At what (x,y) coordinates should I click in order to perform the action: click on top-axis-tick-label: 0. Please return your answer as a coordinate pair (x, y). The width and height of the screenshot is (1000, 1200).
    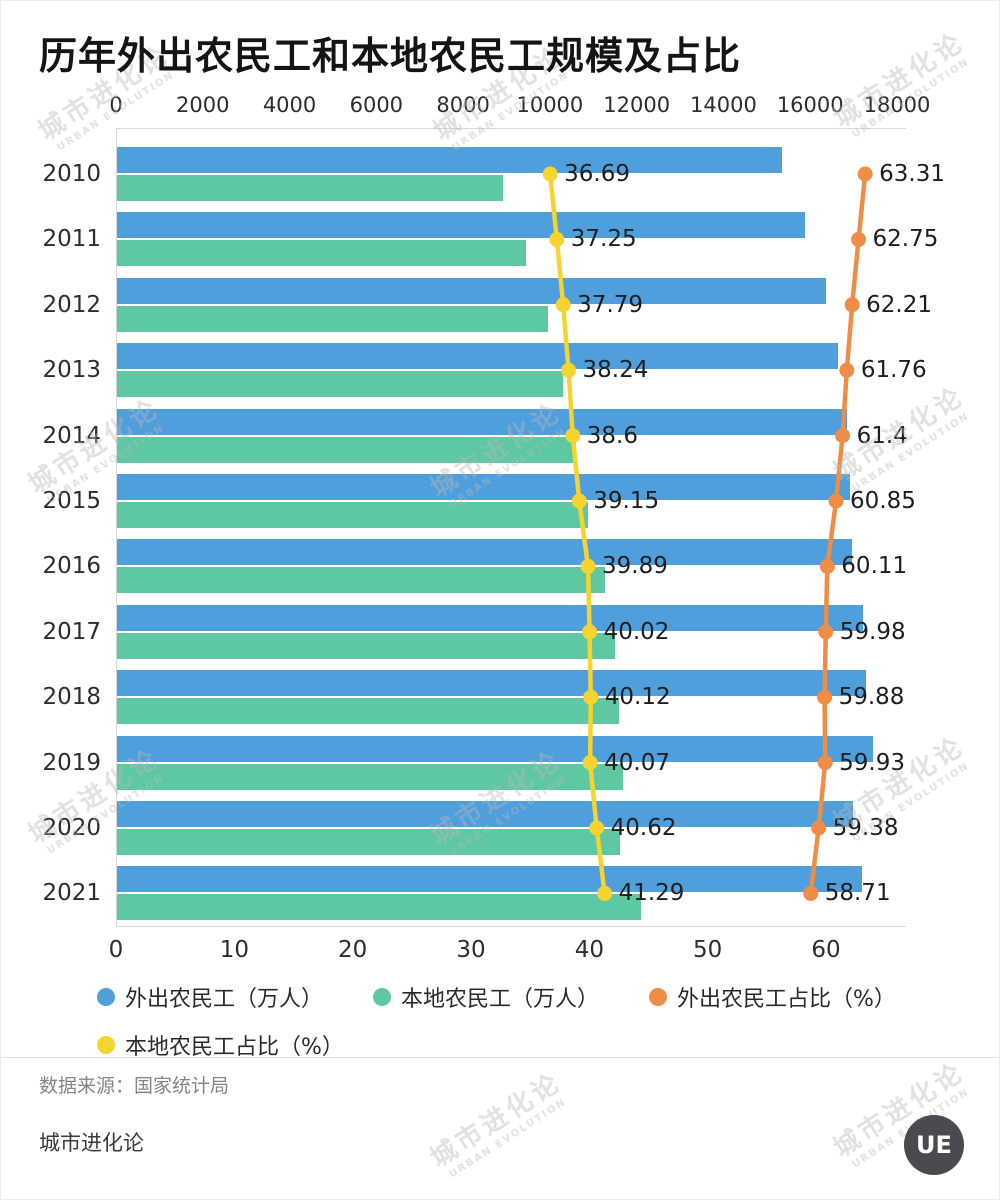
    Looking at the image, I should click on (116, 105).